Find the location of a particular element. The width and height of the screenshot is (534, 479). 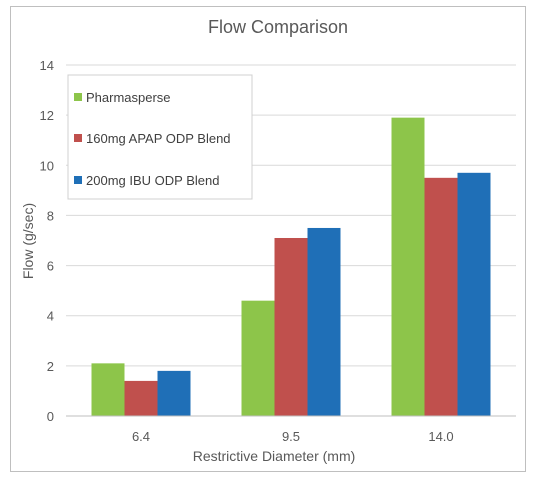

legend-item: Pharmasperse is located at coordinates (128, 97).